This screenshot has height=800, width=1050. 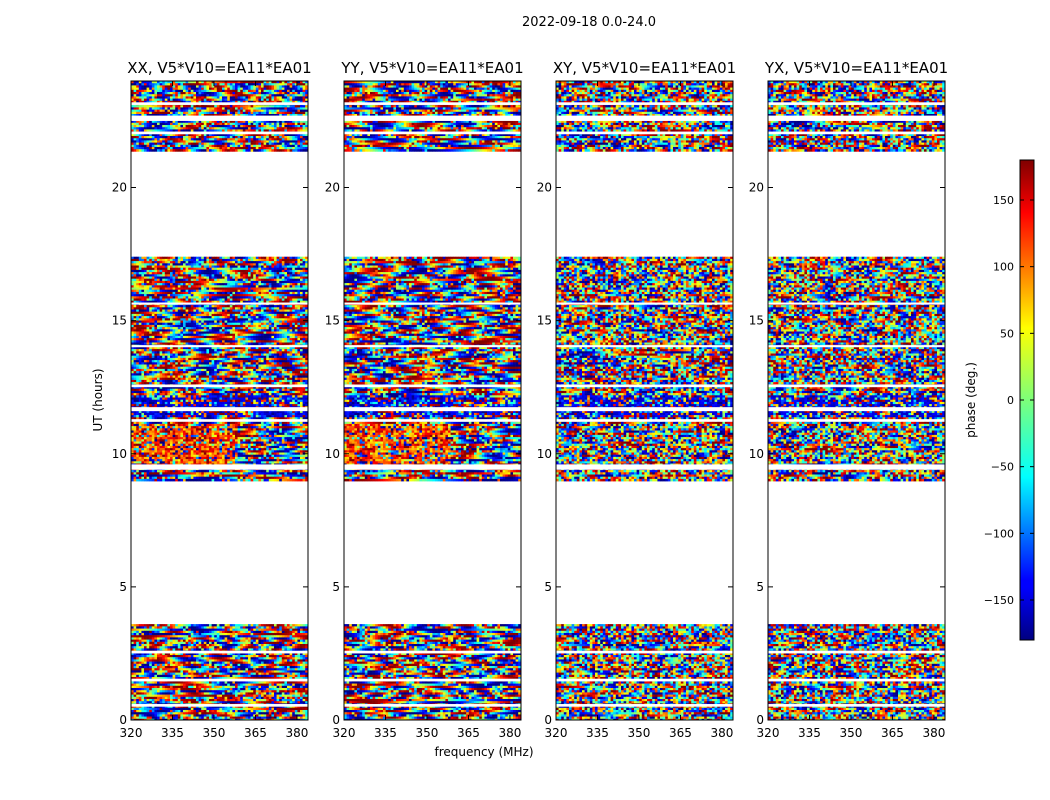 What do you see at coordinates (483, 752) in the screenshot?
I see `x-axis-label: frequency (MHz)` at bounding box center [483, 752].